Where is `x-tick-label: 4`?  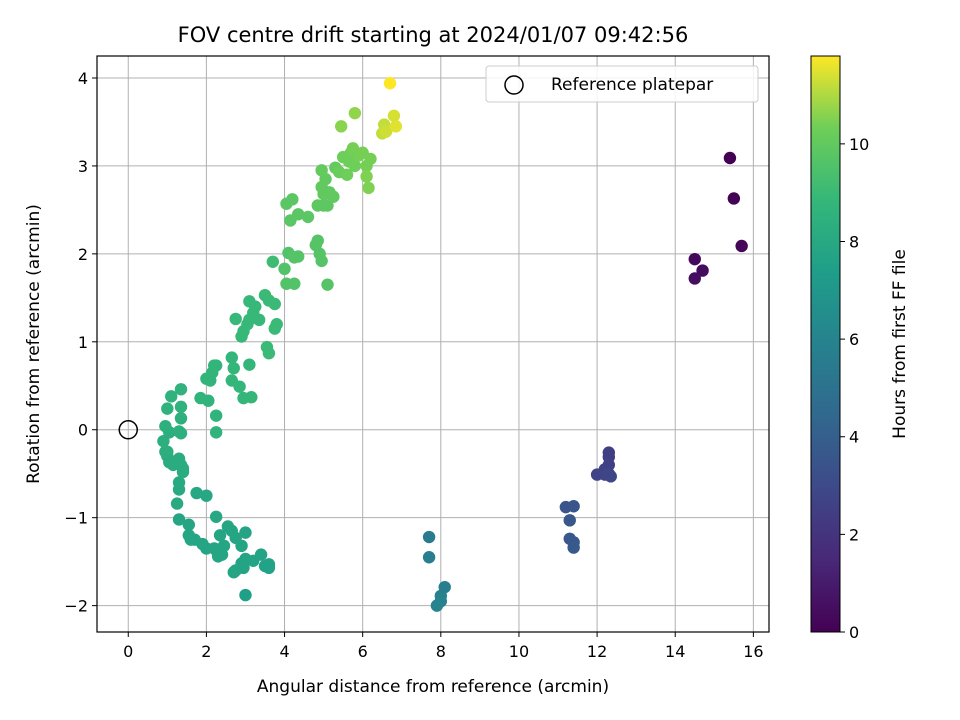 x-tick-label: 4 is located at coordinates (284, 651).